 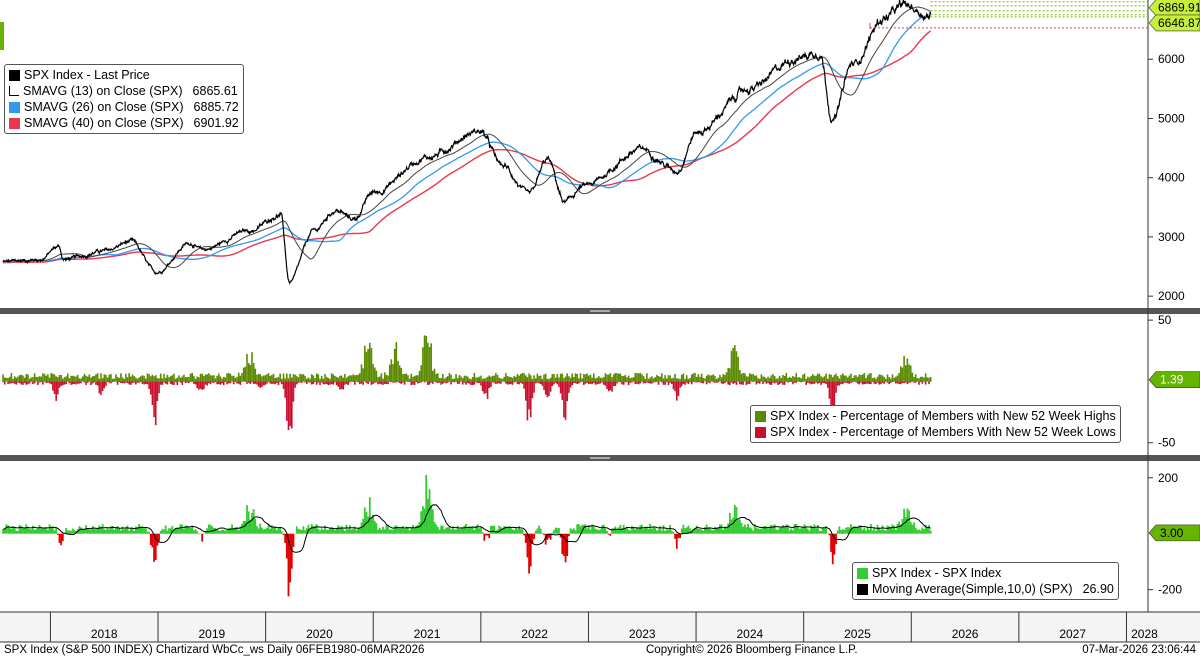 What do you see at coordinates (1165, 320) in the screenshot?
I see `y-tick-label: 50` at bounding box center [1165, 320].